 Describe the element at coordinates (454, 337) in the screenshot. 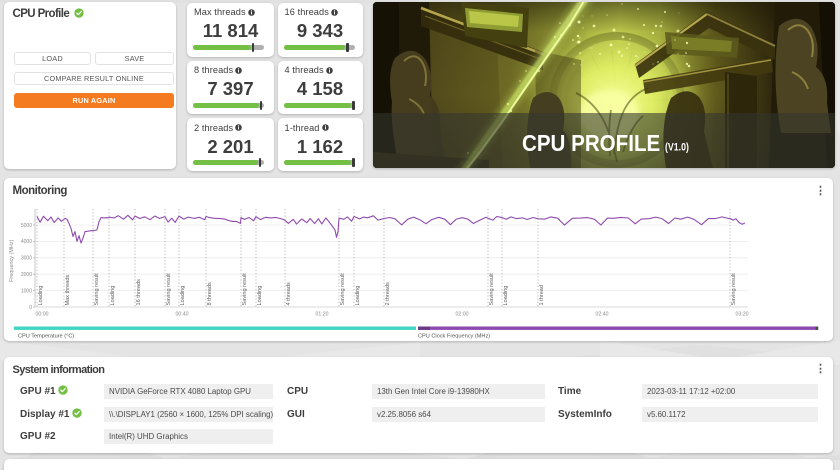

I see `svg-text: CPU Clock Frequency (MHz)` at that location.